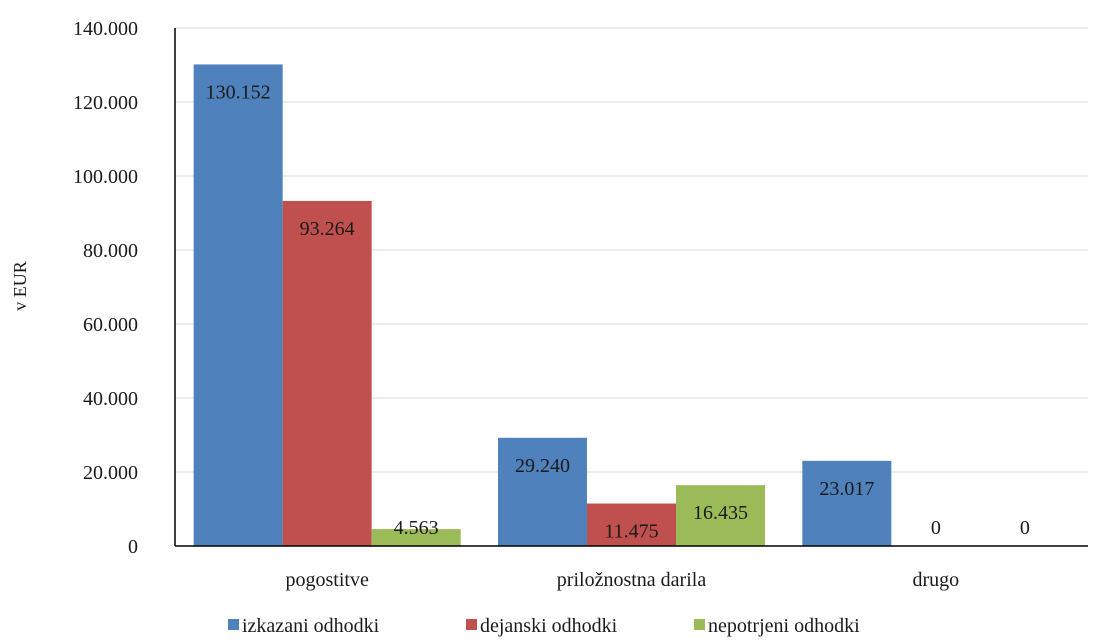  What do you see at coordinates (110, 473) in the screenshot?
I see `y-tick-label: 20.000` at bounding box center [110, 473].